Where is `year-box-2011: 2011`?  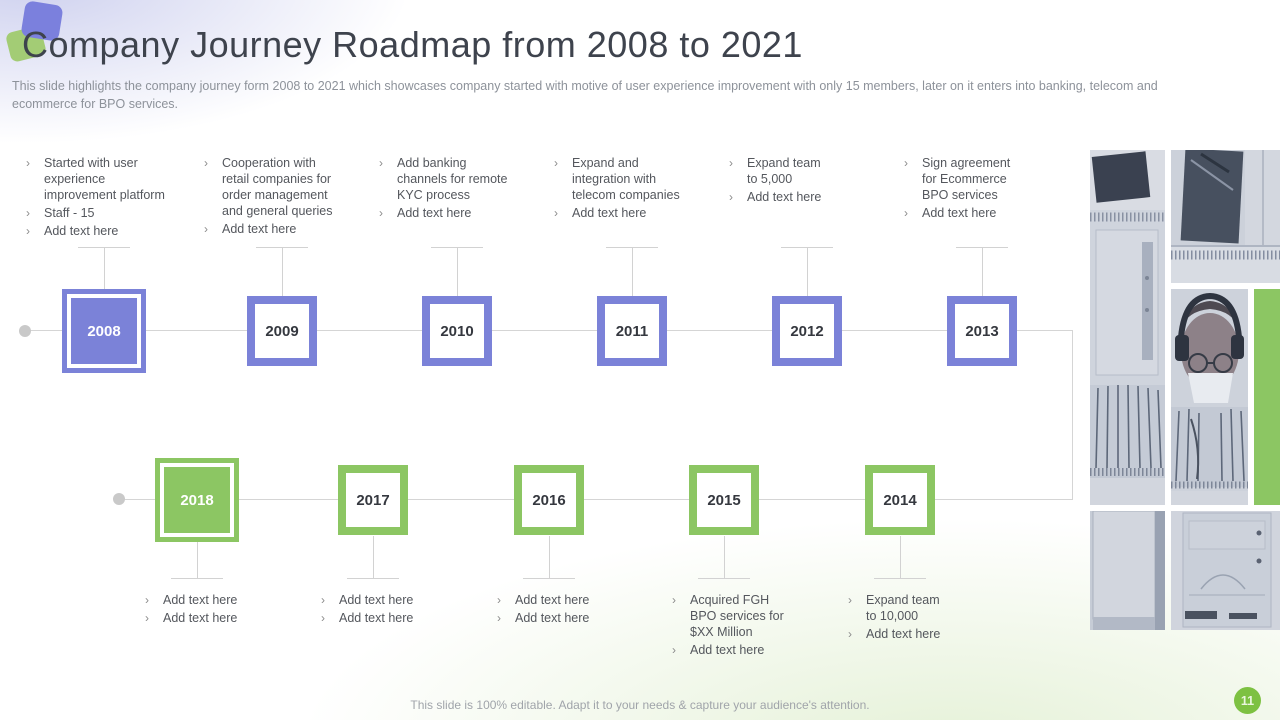 year-box-2011: 2011 is located at coordinates (632, 331).